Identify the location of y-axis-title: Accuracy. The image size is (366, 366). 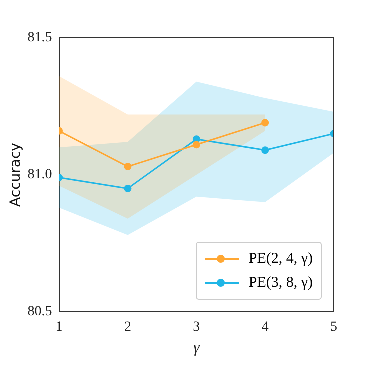
(16, 175).